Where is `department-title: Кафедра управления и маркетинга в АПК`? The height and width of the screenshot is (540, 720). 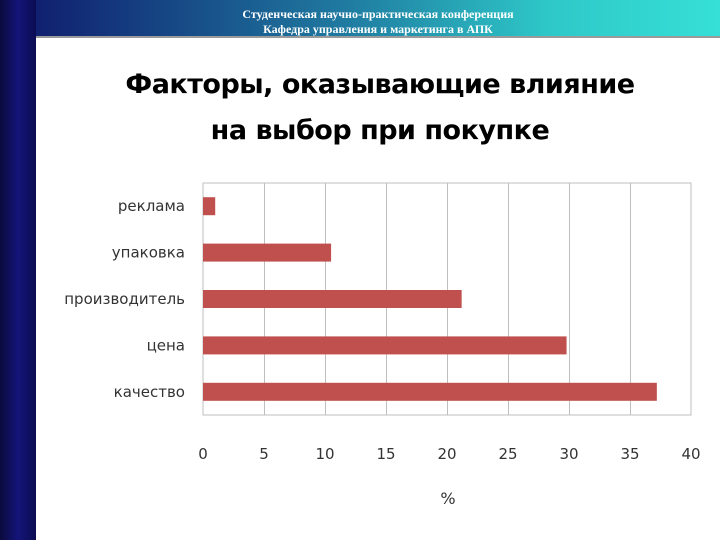
department-title: Кафедра управления и маркетинга в АПК is located at coordinates (378, 29).